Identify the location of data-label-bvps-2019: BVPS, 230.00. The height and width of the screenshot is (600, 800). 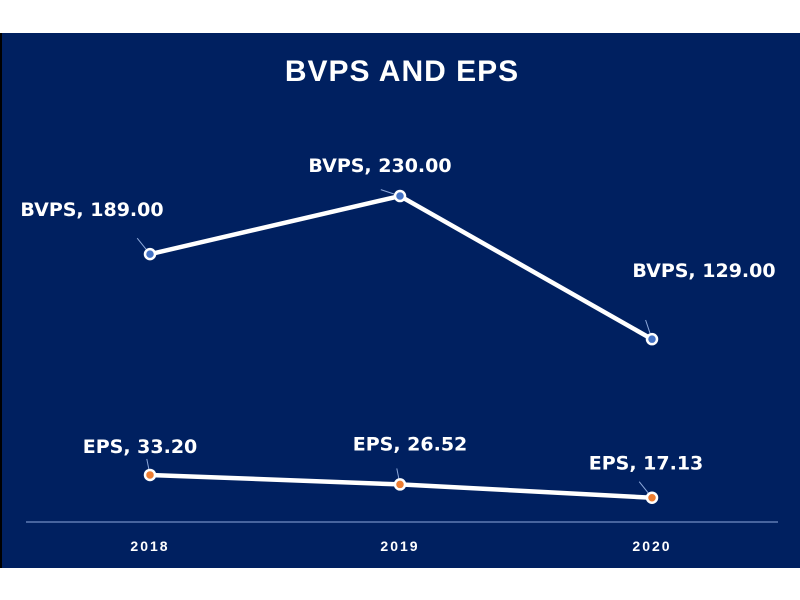
(379, 166).